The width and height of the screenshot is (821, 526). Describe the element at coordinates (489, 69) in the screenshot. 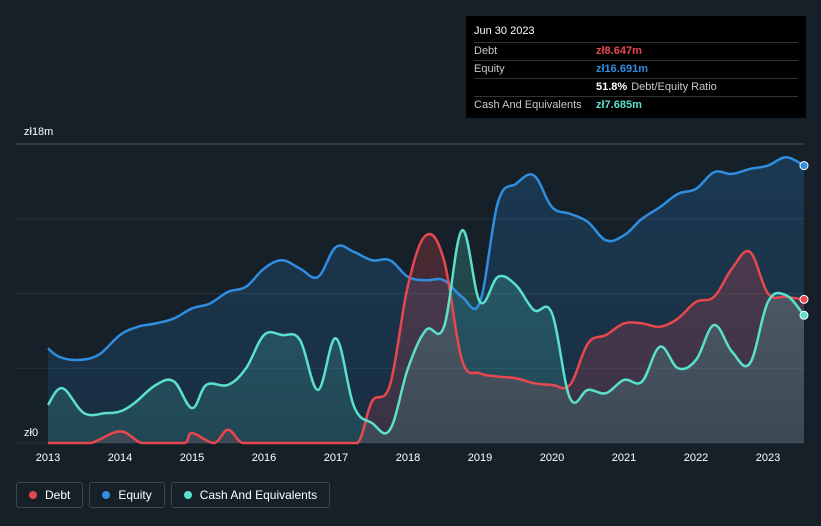

I see `tooltip-label: Equity` at that location.